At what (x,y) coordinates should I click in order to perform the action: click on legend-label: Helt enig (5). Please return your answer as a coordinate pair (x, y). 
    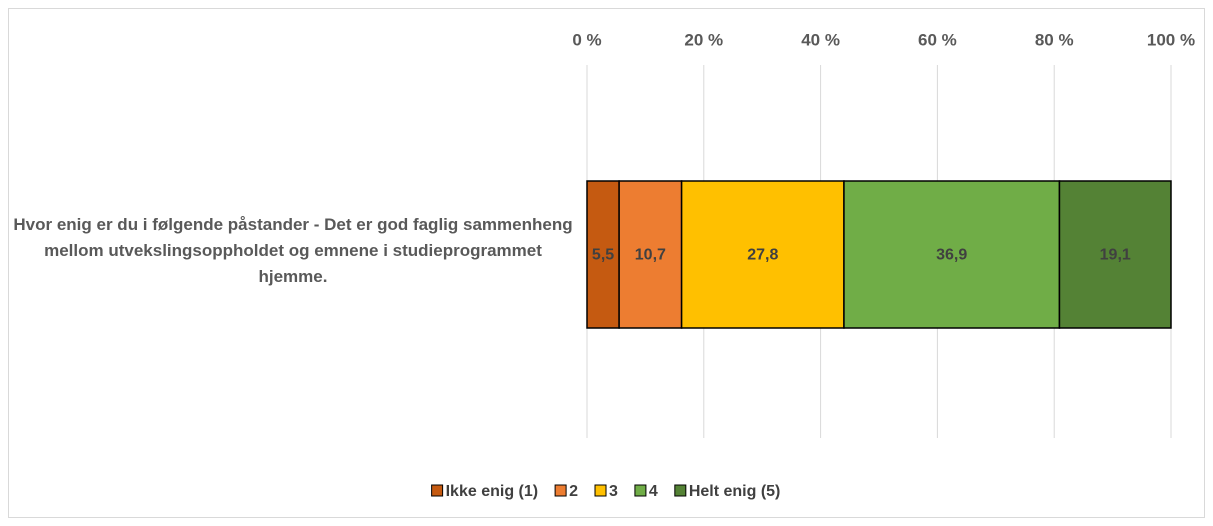
    Looking at the image, I should click on (735, 491).